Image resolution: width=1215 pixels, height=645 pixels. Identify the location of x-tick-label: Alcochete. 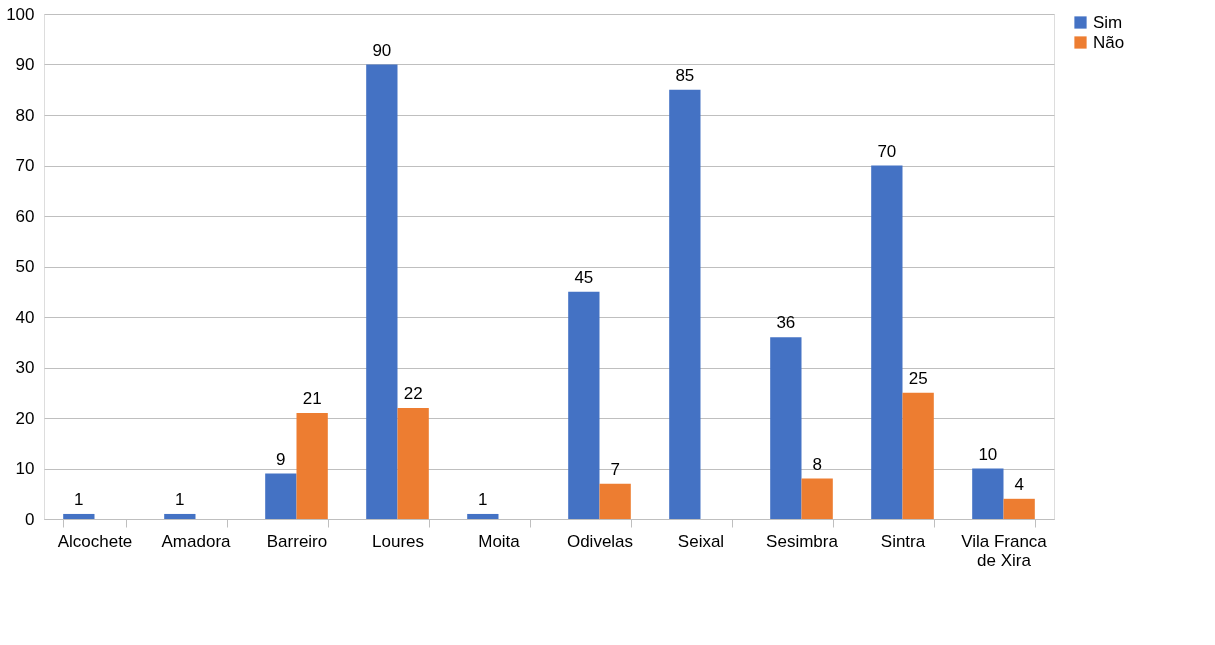
(95, 541).